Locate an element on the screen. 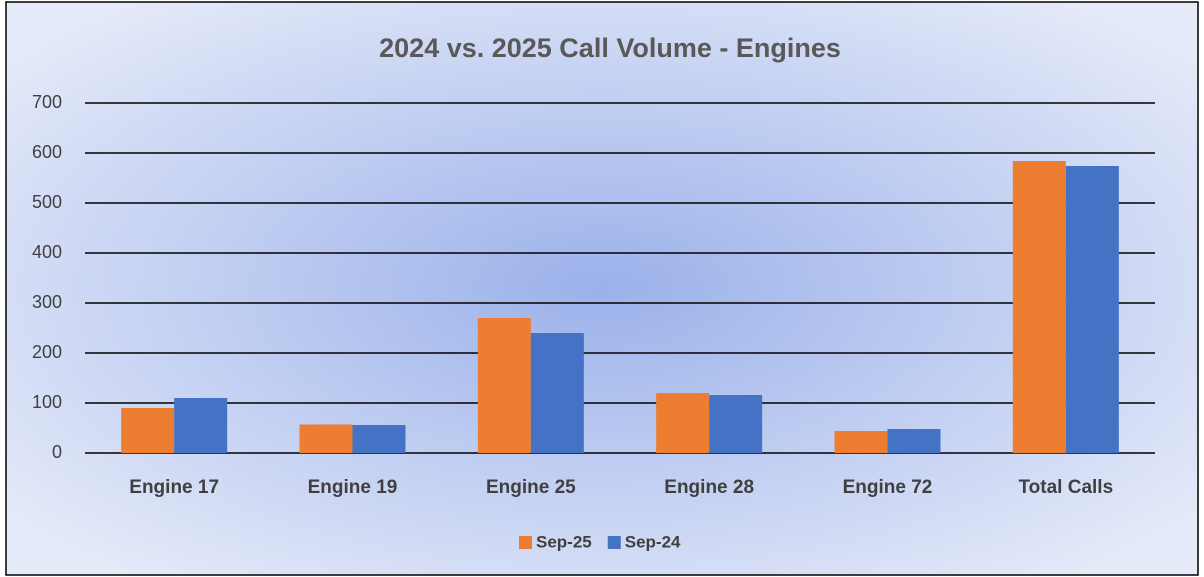 This screenshot has width=1204, height=577. y-tick-label: 0 is located at coordinates (57, 452).